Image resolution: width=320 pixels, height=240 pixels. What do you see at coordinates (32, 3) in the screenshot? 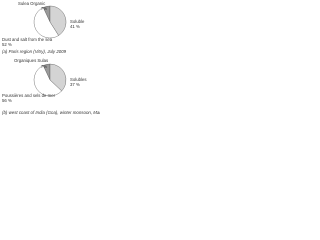
I see `slice-label: Sulea Organic` at bounding box center [32, 3].